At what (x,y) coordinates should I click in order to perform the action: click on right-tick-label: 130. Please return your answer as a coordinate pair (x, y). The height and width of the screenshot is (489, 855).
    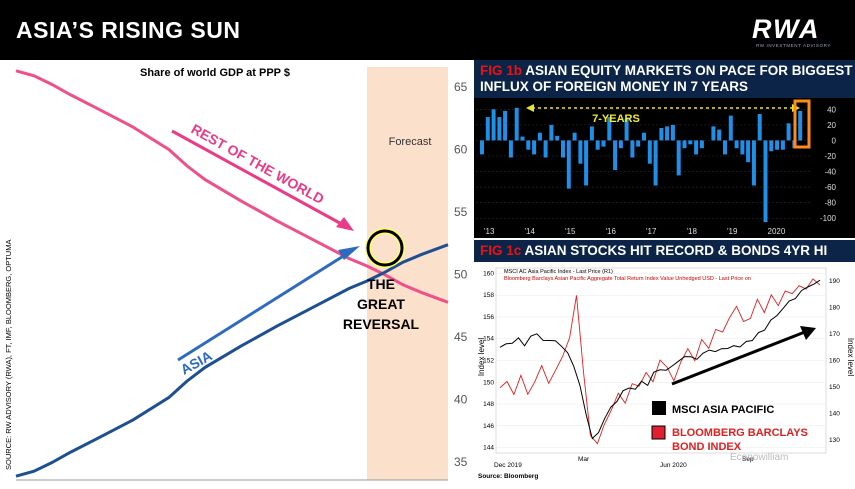
    Looking at the image, I should click on (834, 440).